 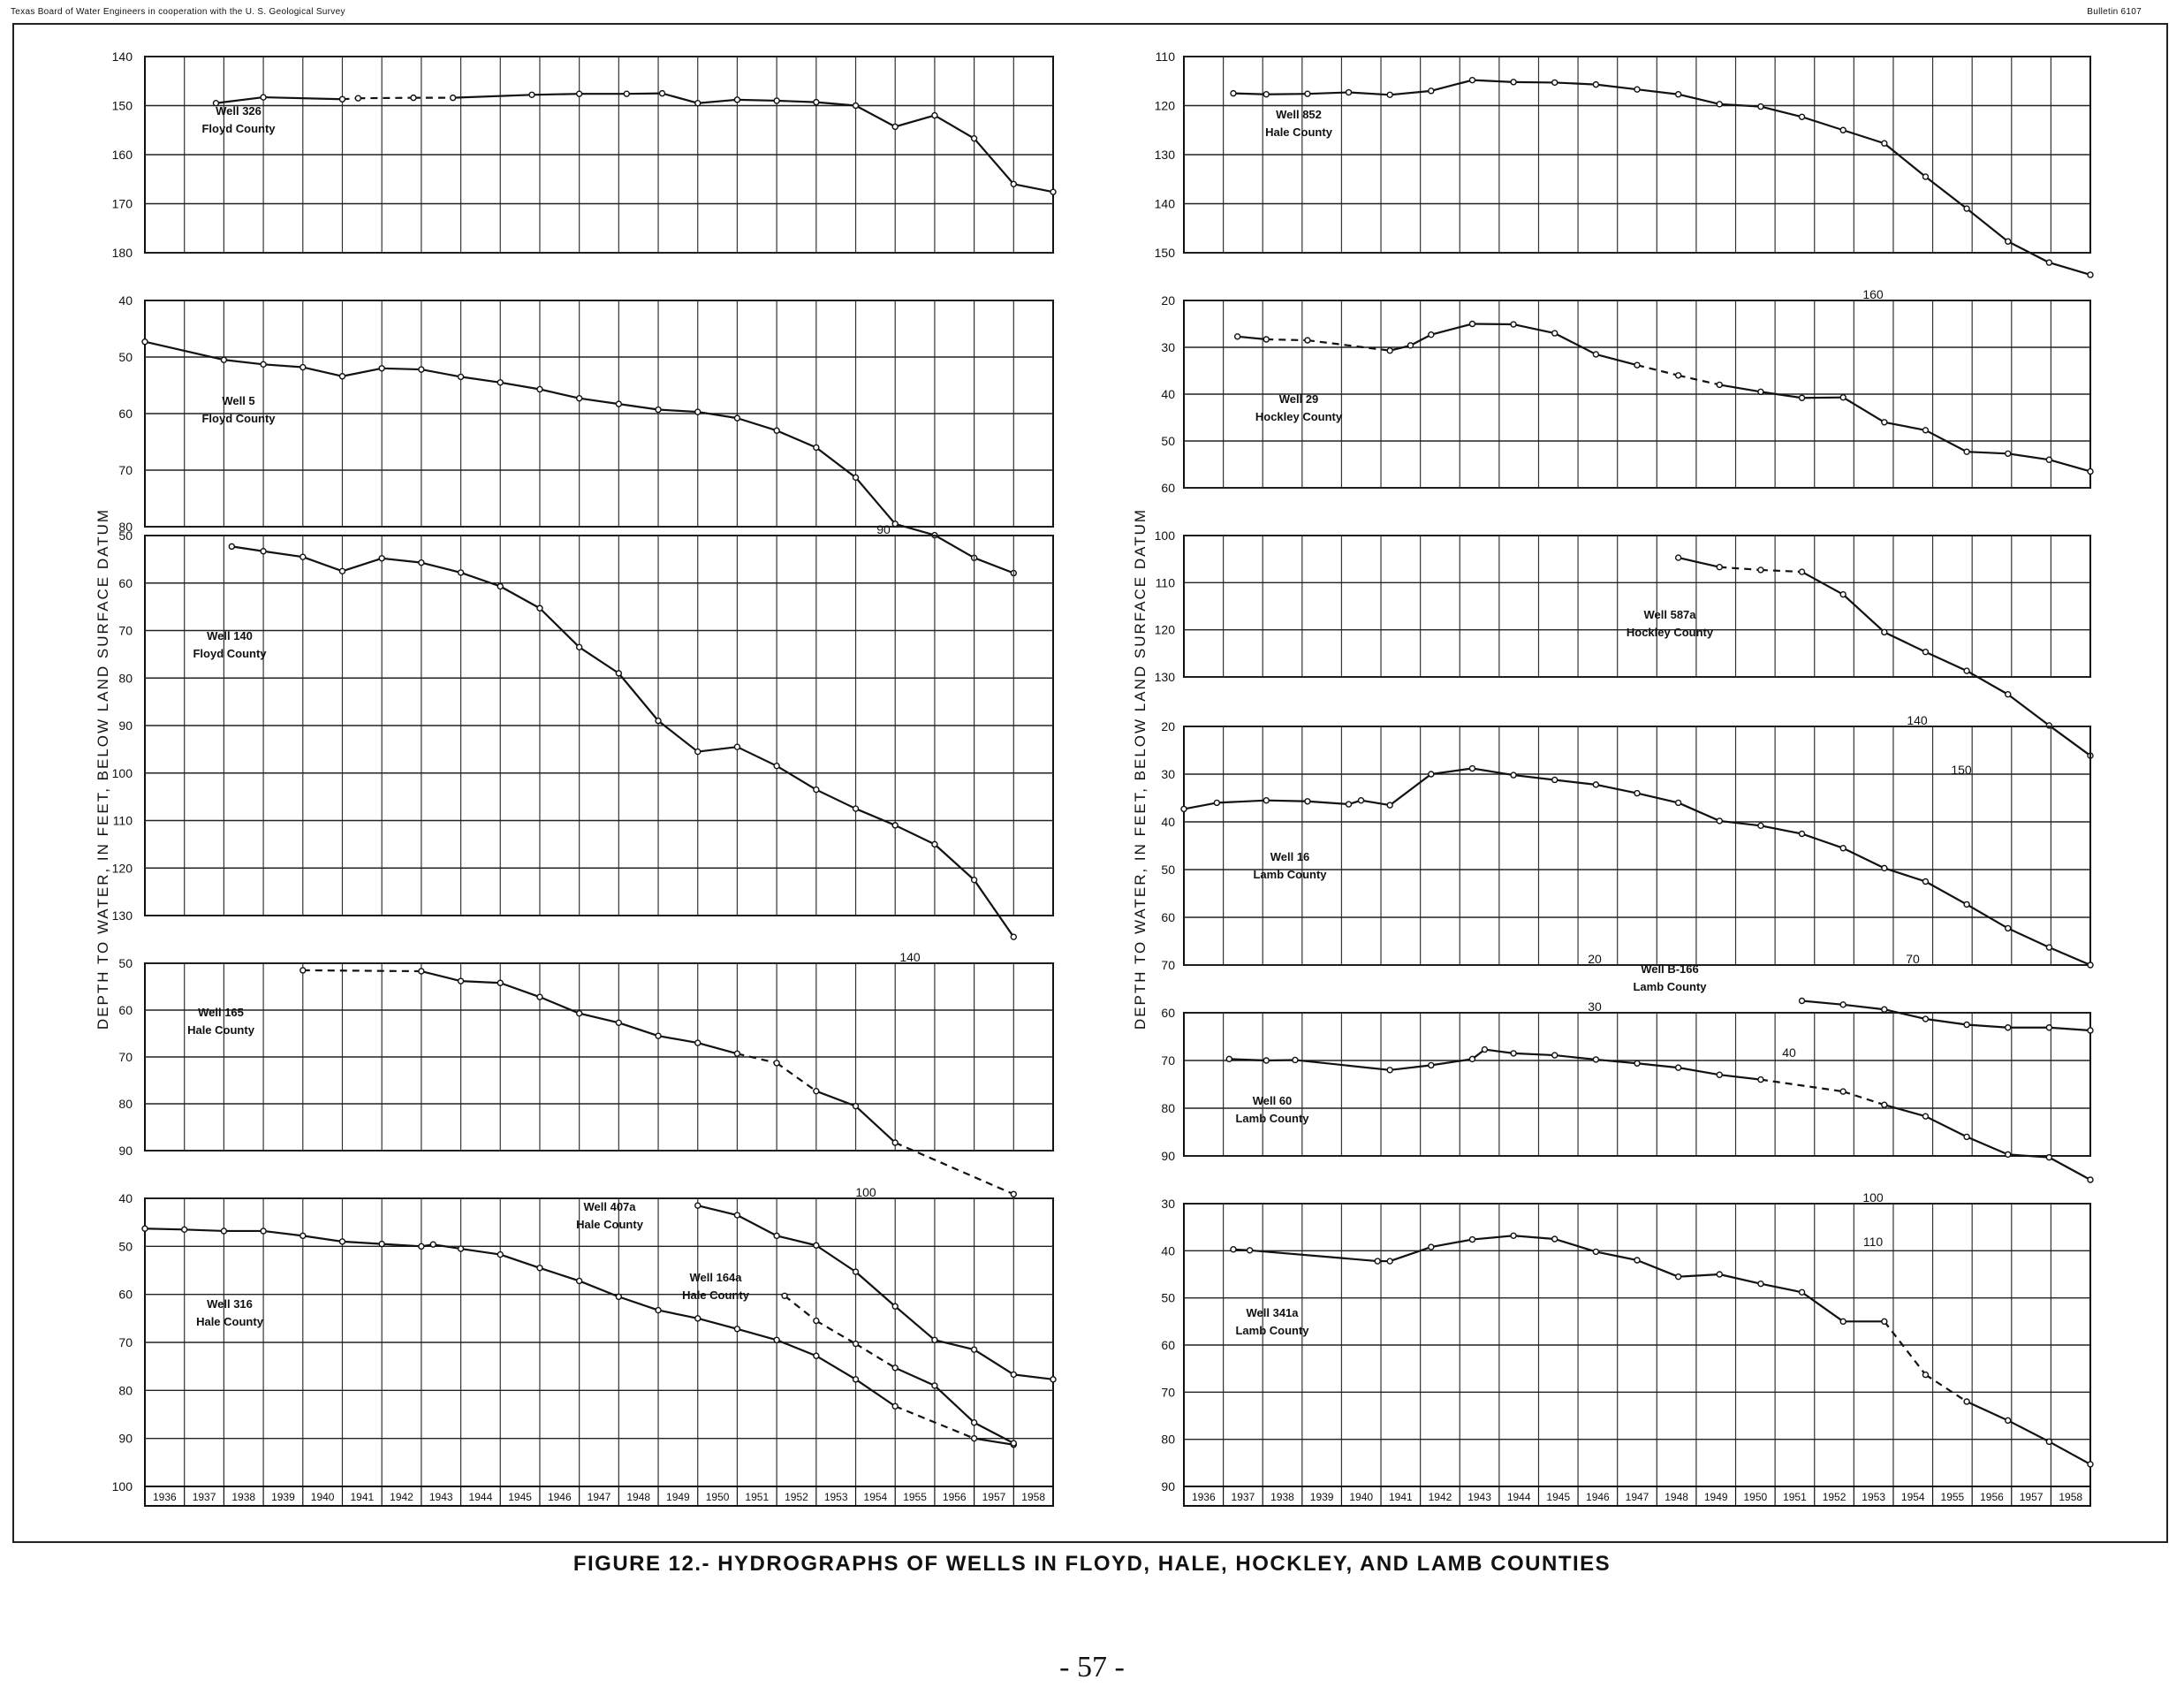 What do you see at coordinates (125, 1246) in the screenshot?
I see `y-tick-label: 50` at bounding box center [125, 1246].